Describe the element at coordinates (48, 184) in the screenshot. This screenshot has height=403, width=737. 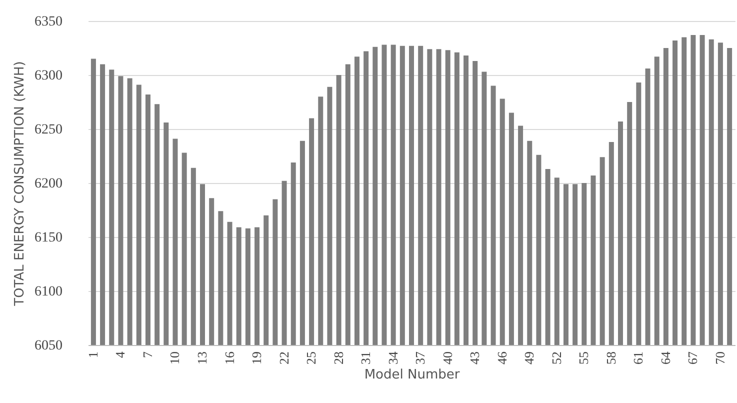
I see `y-tick-label: 6200` at that location.